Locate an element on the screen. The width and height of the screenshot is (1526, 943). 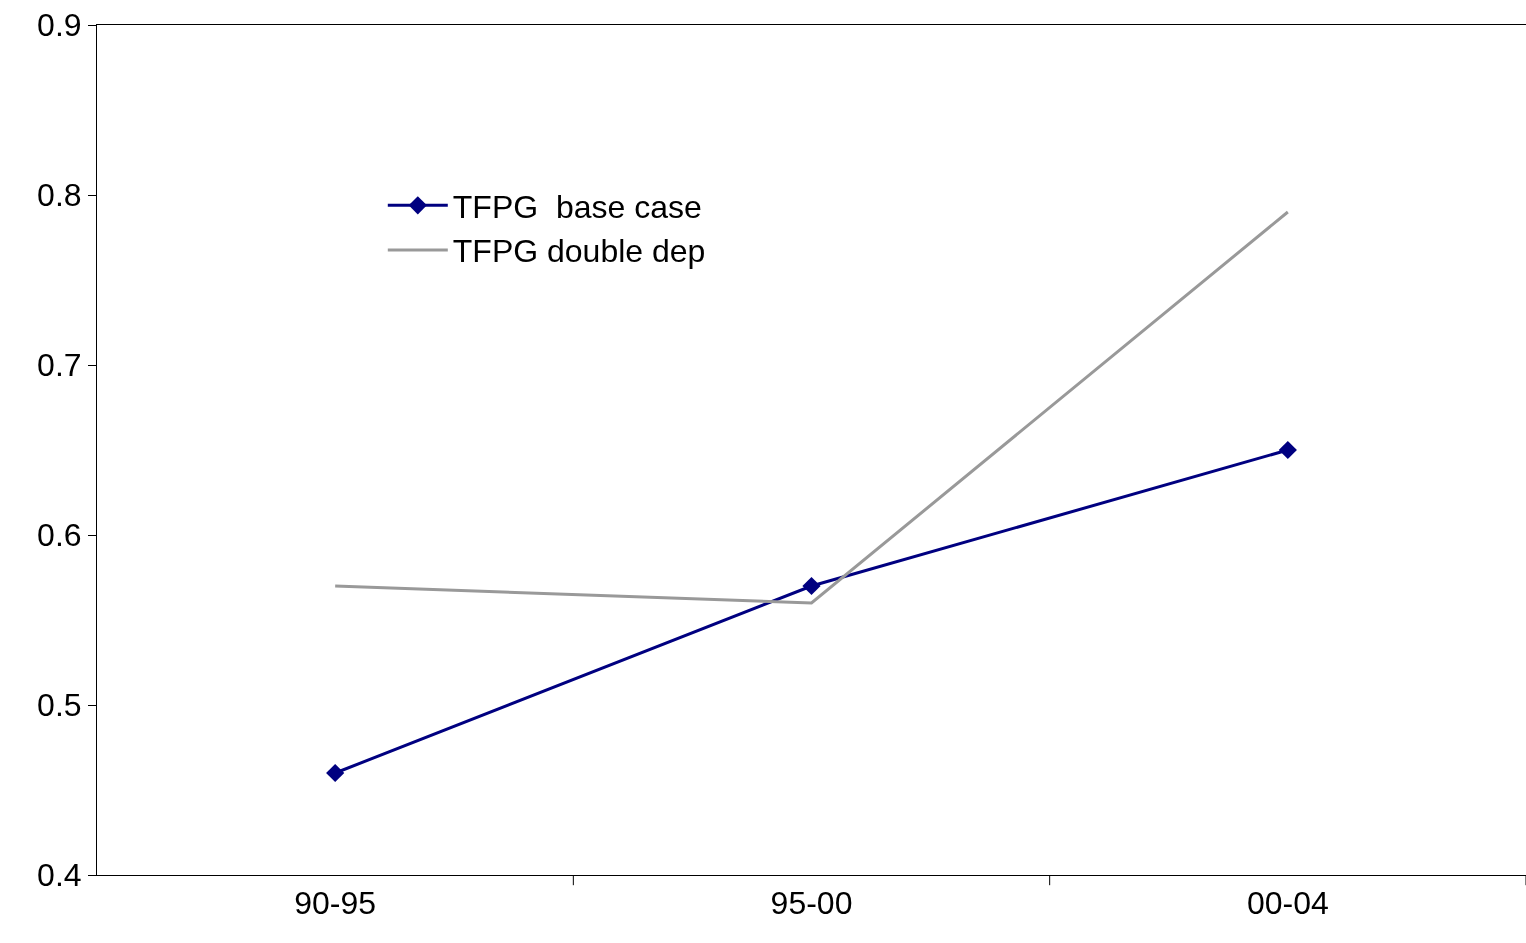
y-tick-label: 0.6 is located at coordinates (59, 535).